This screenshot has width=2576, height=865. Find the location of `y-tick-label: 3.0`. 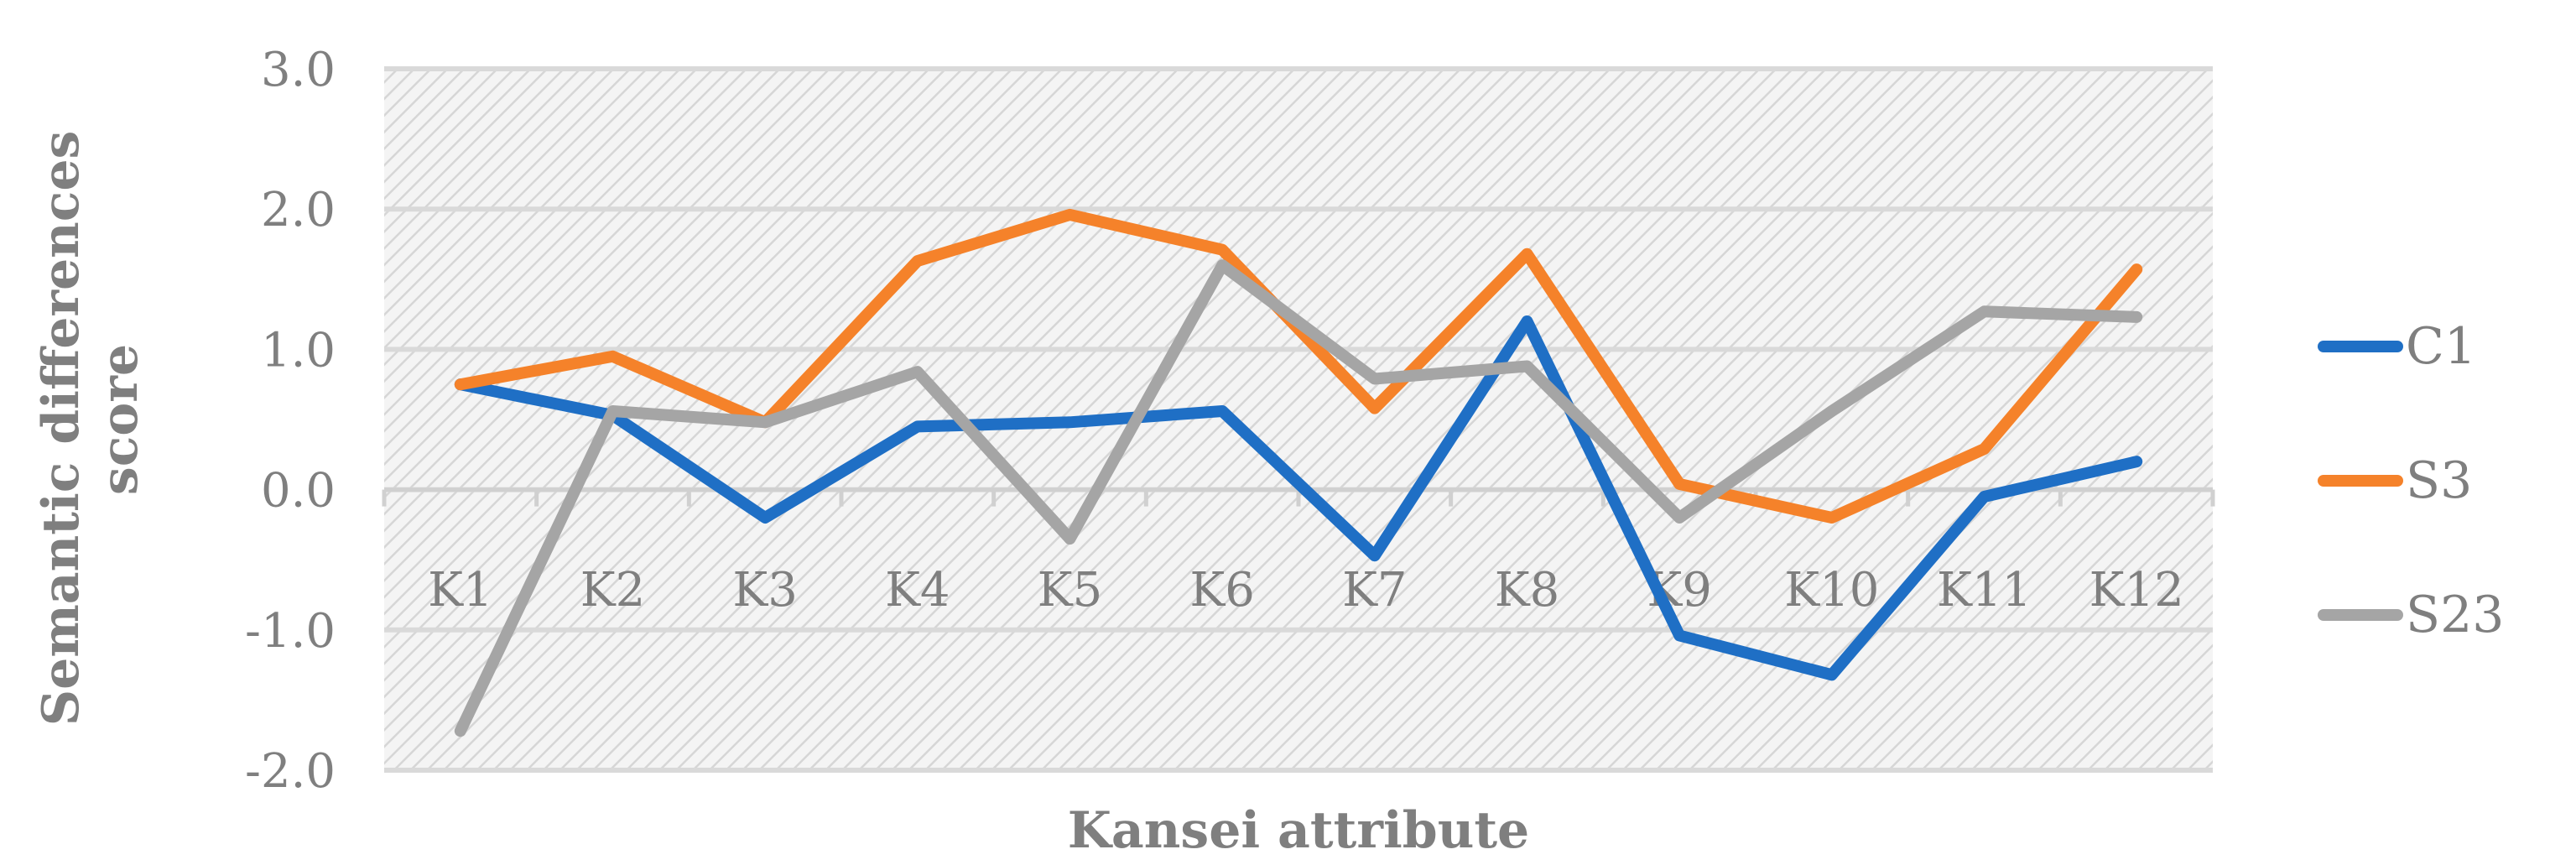

y-tick-label: 3.0 is located at coordinates (298, 70).